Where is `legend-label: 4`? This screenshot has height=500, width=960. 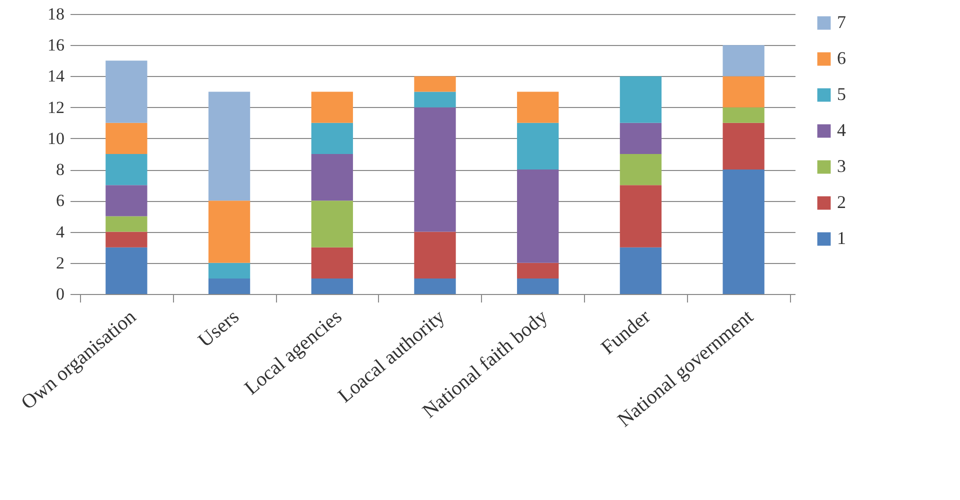 legend-label: 4 is located at coordinates (841, 130).